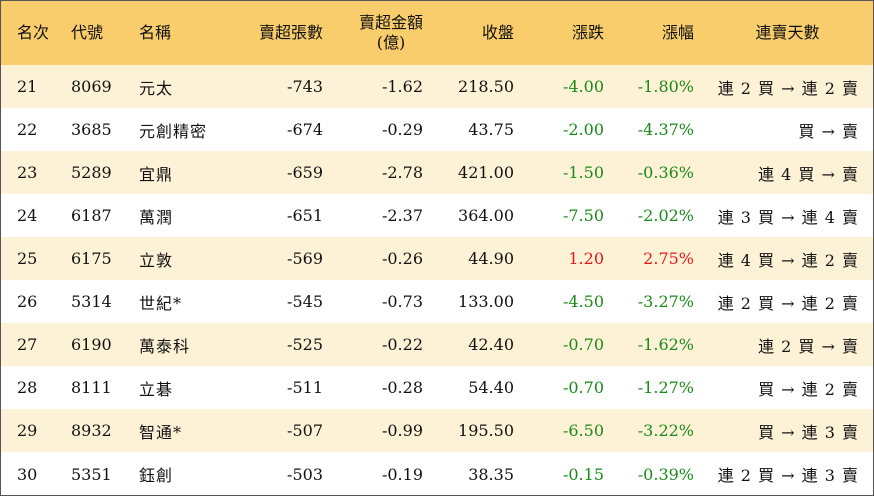  Describe the element at coordinates (27, 387) in the screenshot. I see `cell-rank: 28` at that location.